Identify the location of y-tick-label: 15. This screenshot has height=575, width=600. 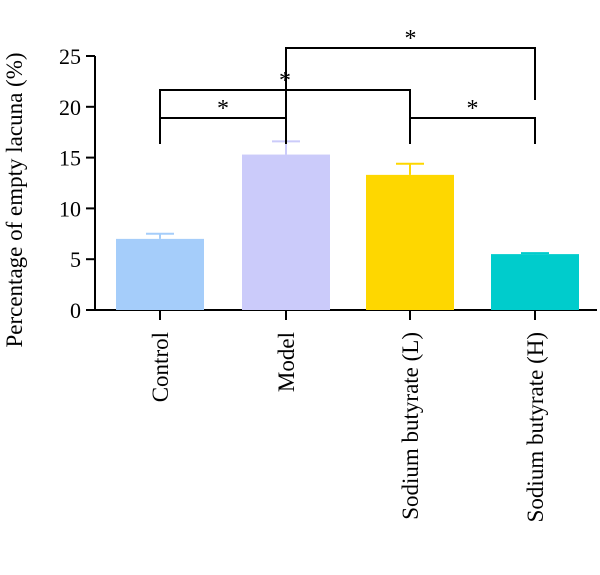
(70, 158).